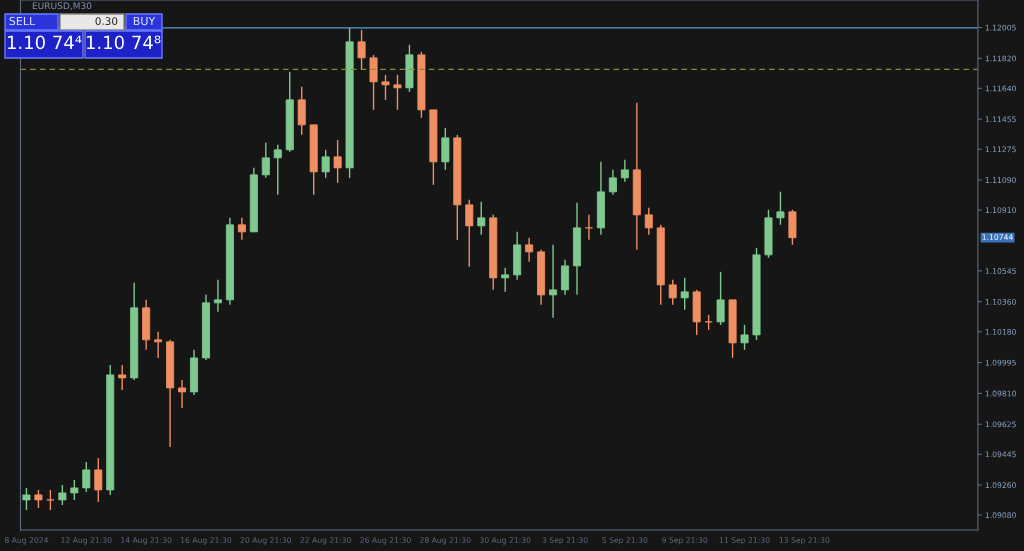  Describe the element at coordinates (123, 42) in the screenshot. I see `annotation: 1.10 74⁸` at that location.